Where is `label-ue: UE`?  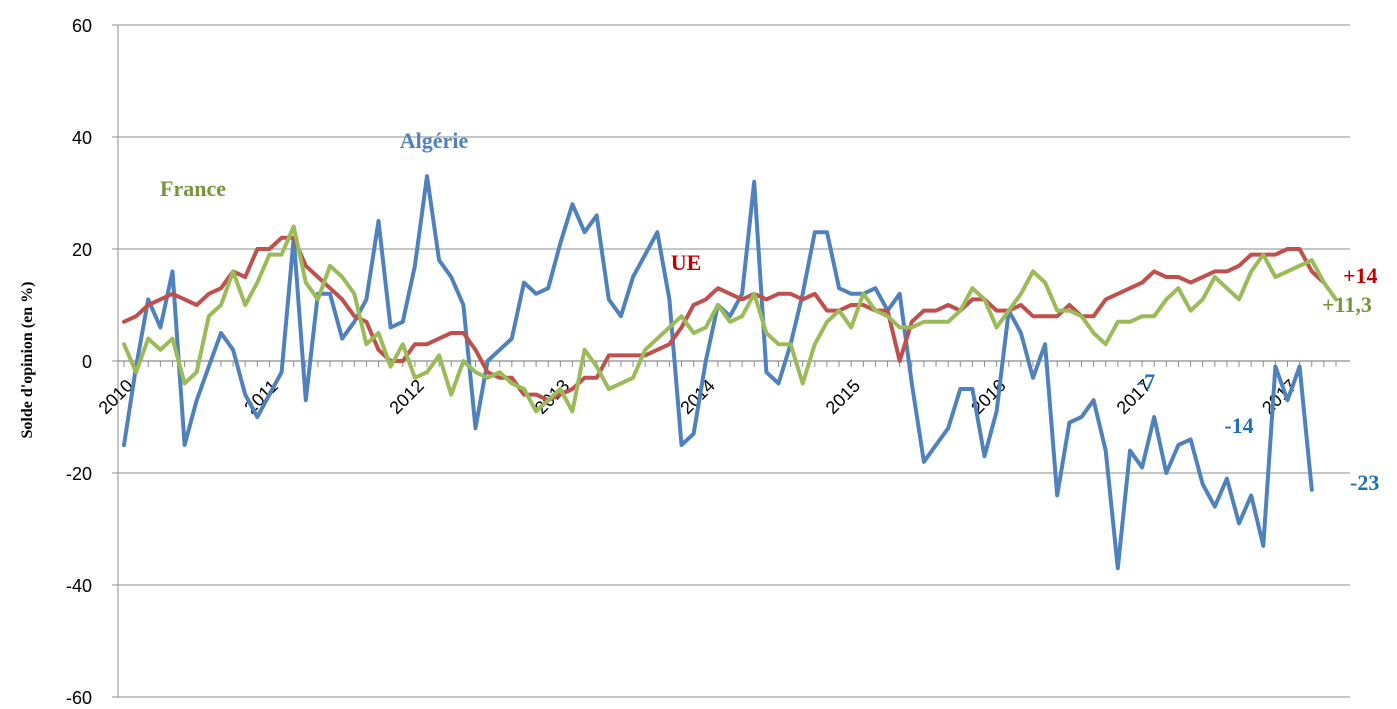 label-ue: UE is located at coordinates (686, 262).